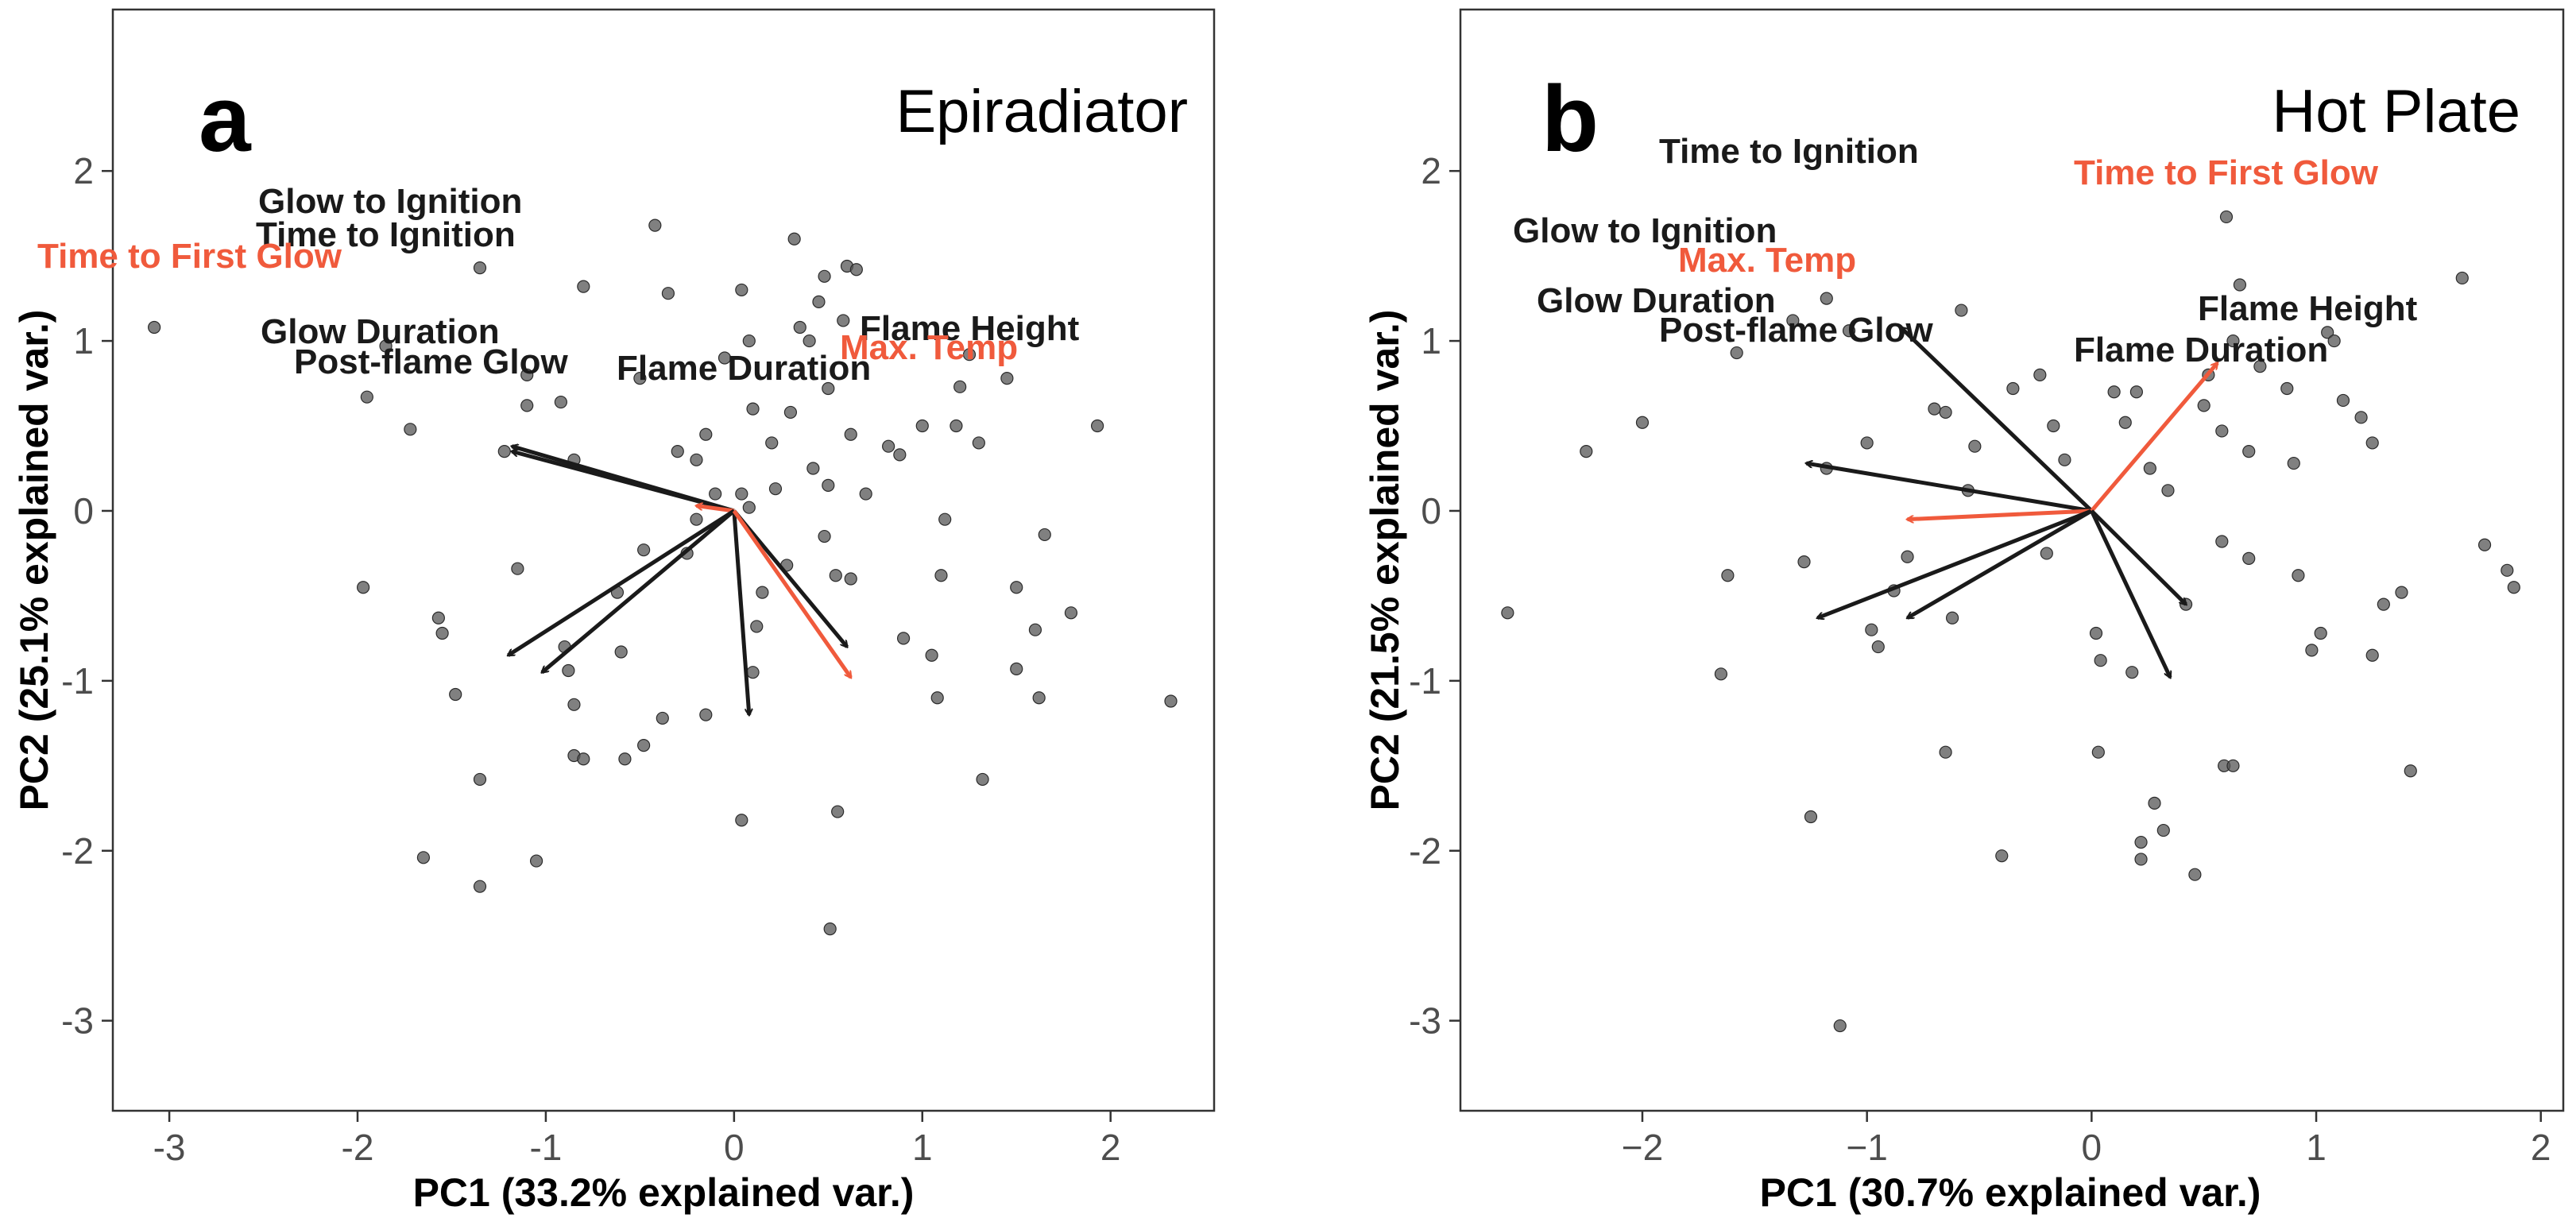 The height and width of the screenshot is (1222, 2576). Describe the element at coordinates (545, 1148) in the screenshot. I see `x-tick-label: -1` at that location.